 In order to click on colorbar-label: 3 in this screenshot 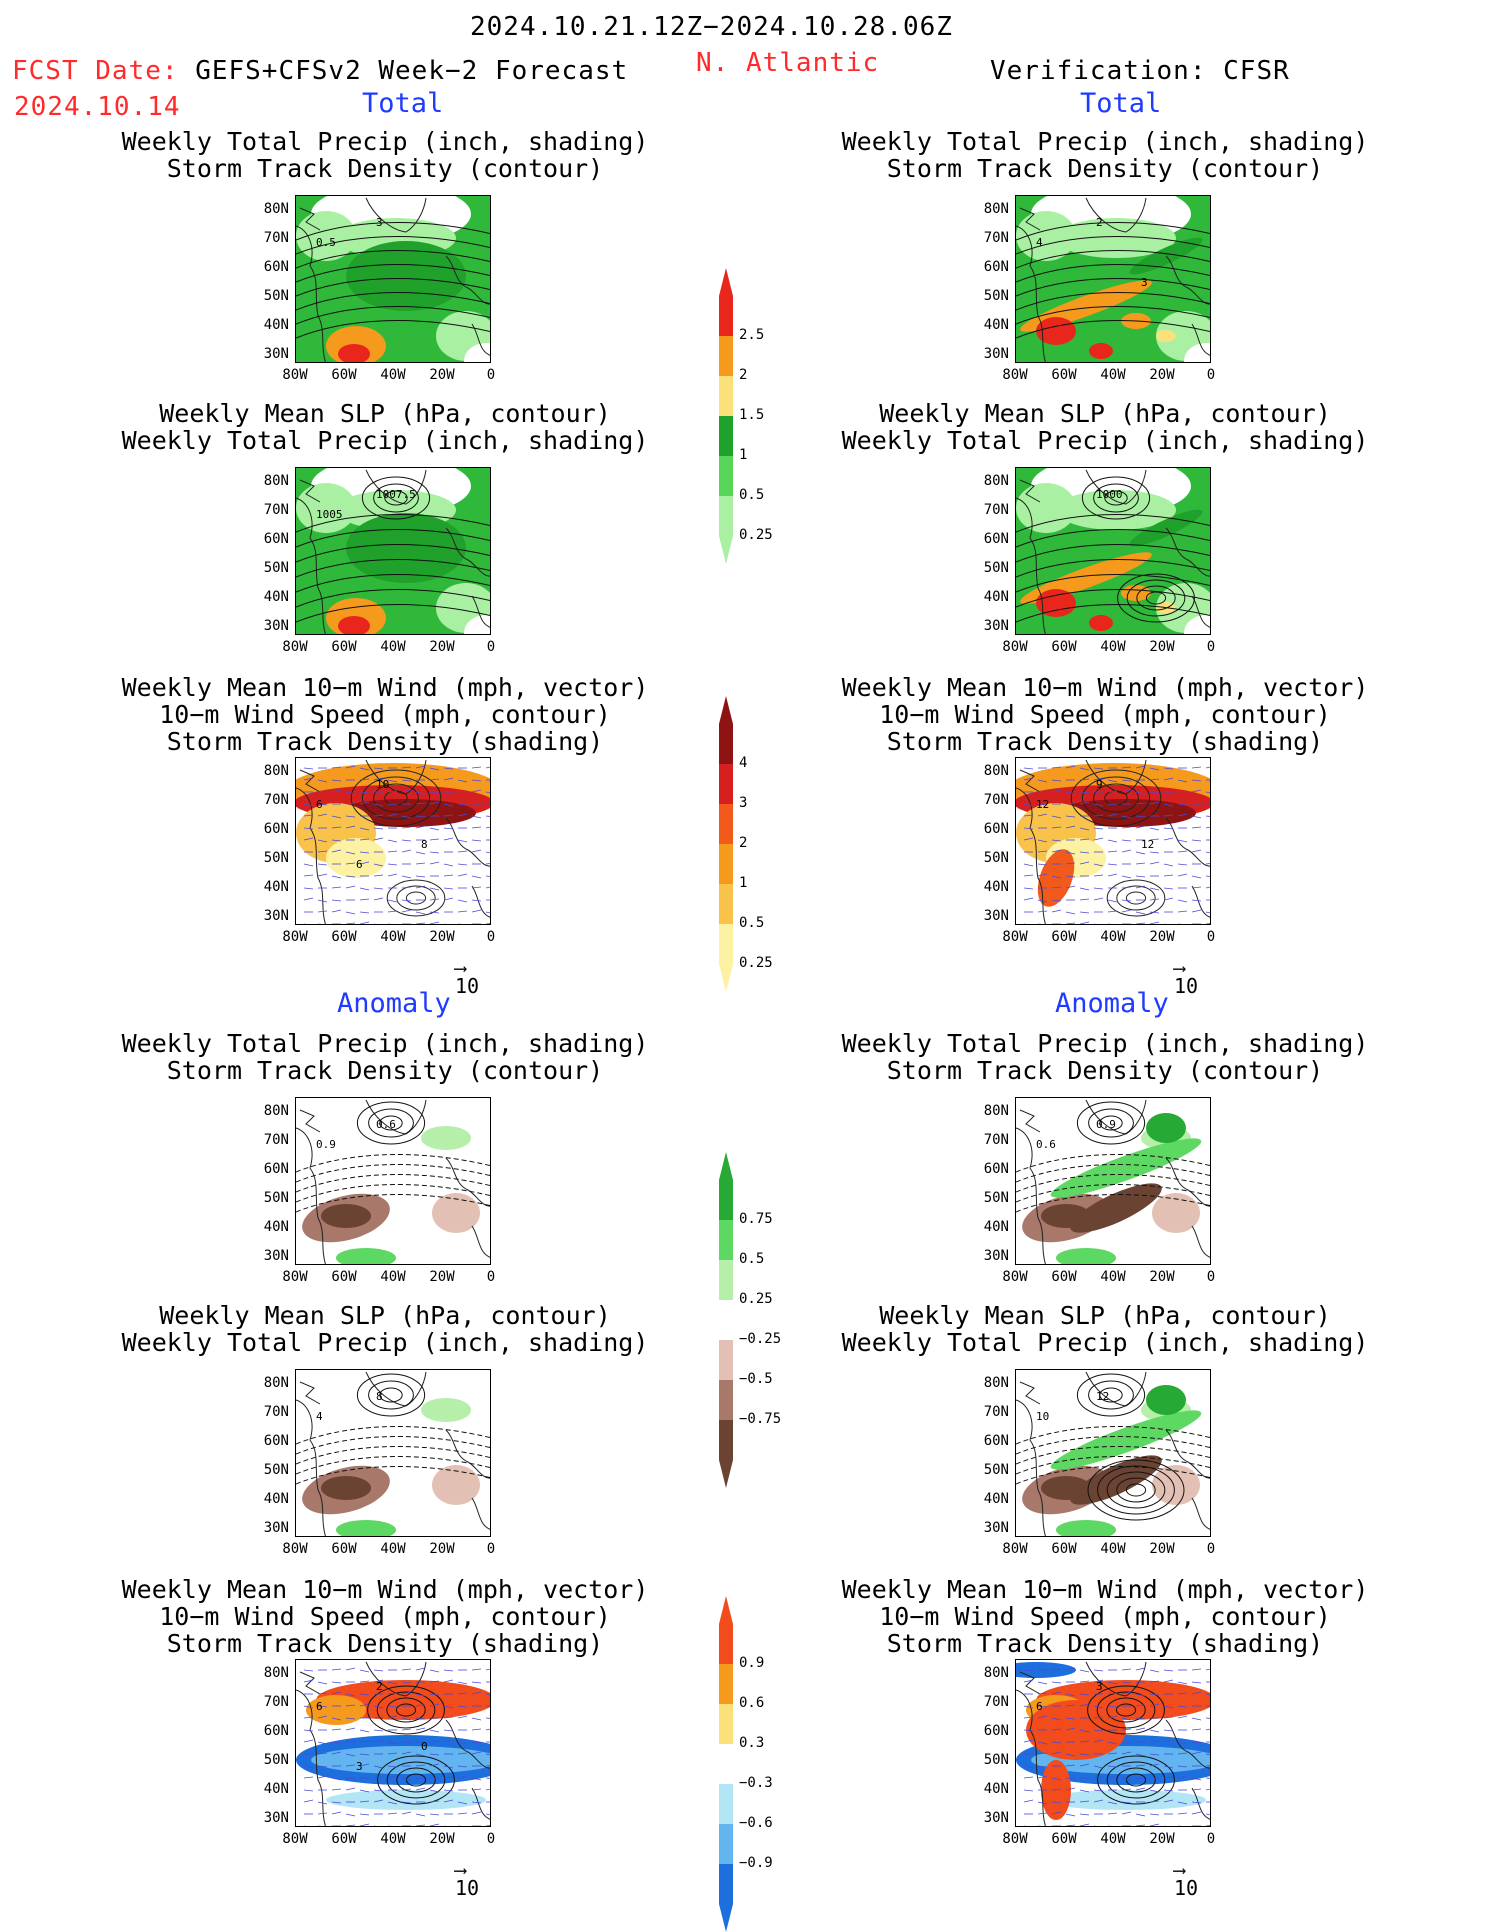, I will do `click(743, 803)`.